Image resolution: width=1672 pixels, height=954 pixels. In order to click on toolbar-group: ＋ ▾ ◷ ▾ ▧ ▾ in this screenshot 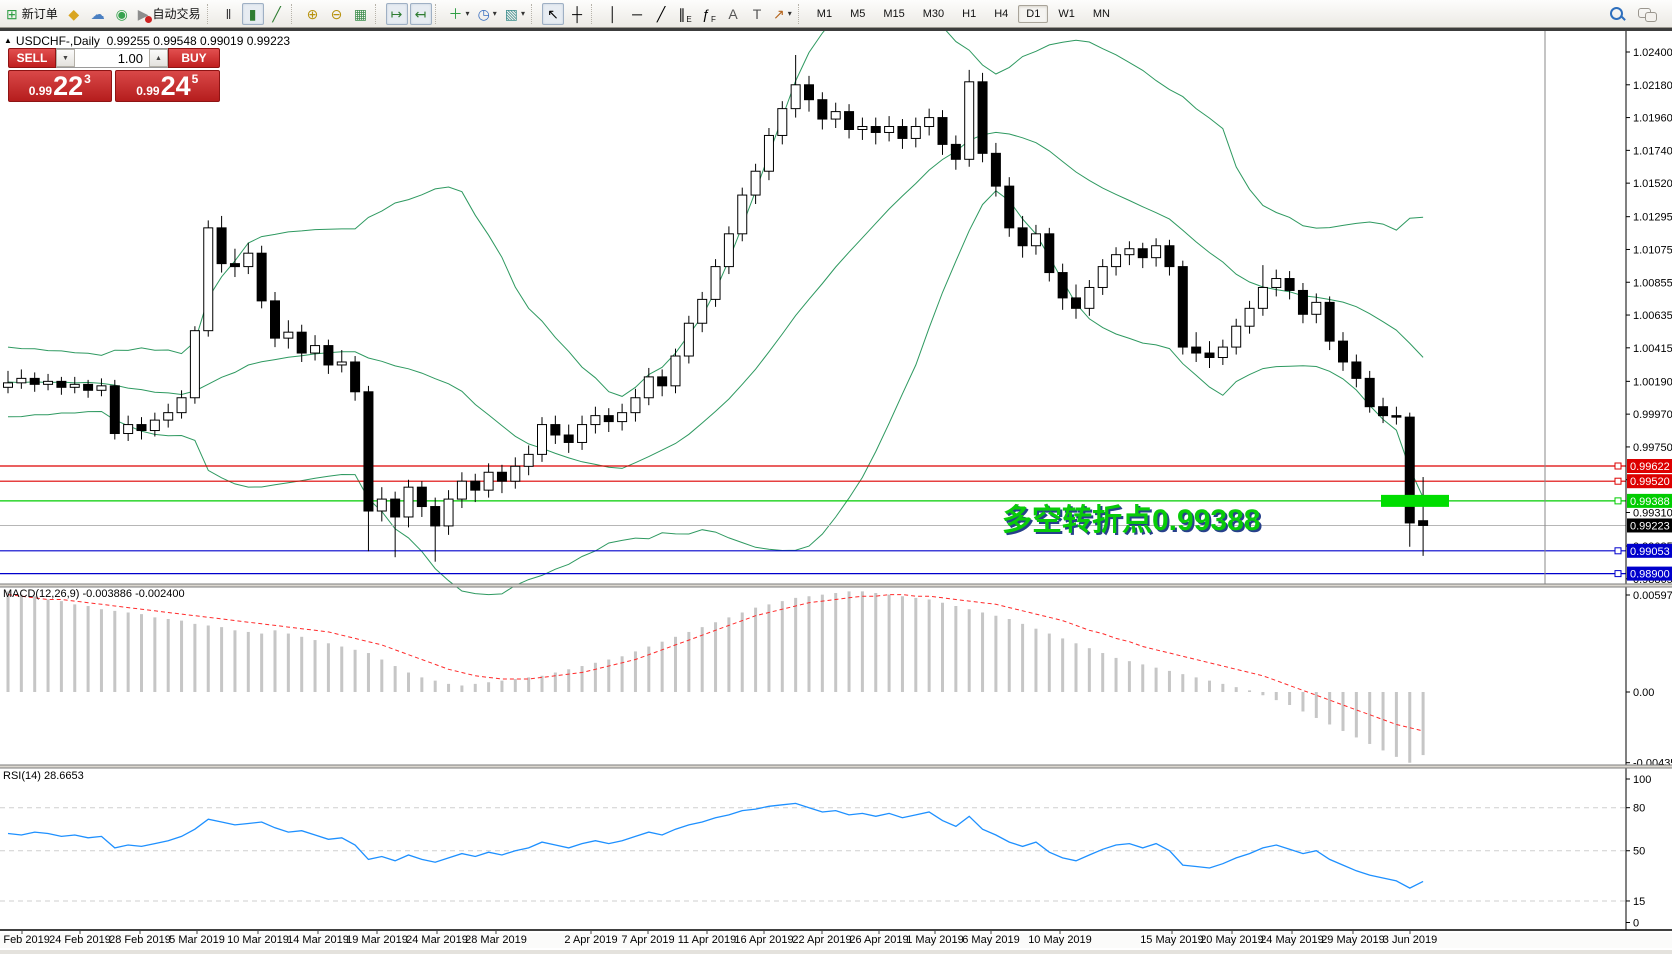, I will do `click(487, 14)`.